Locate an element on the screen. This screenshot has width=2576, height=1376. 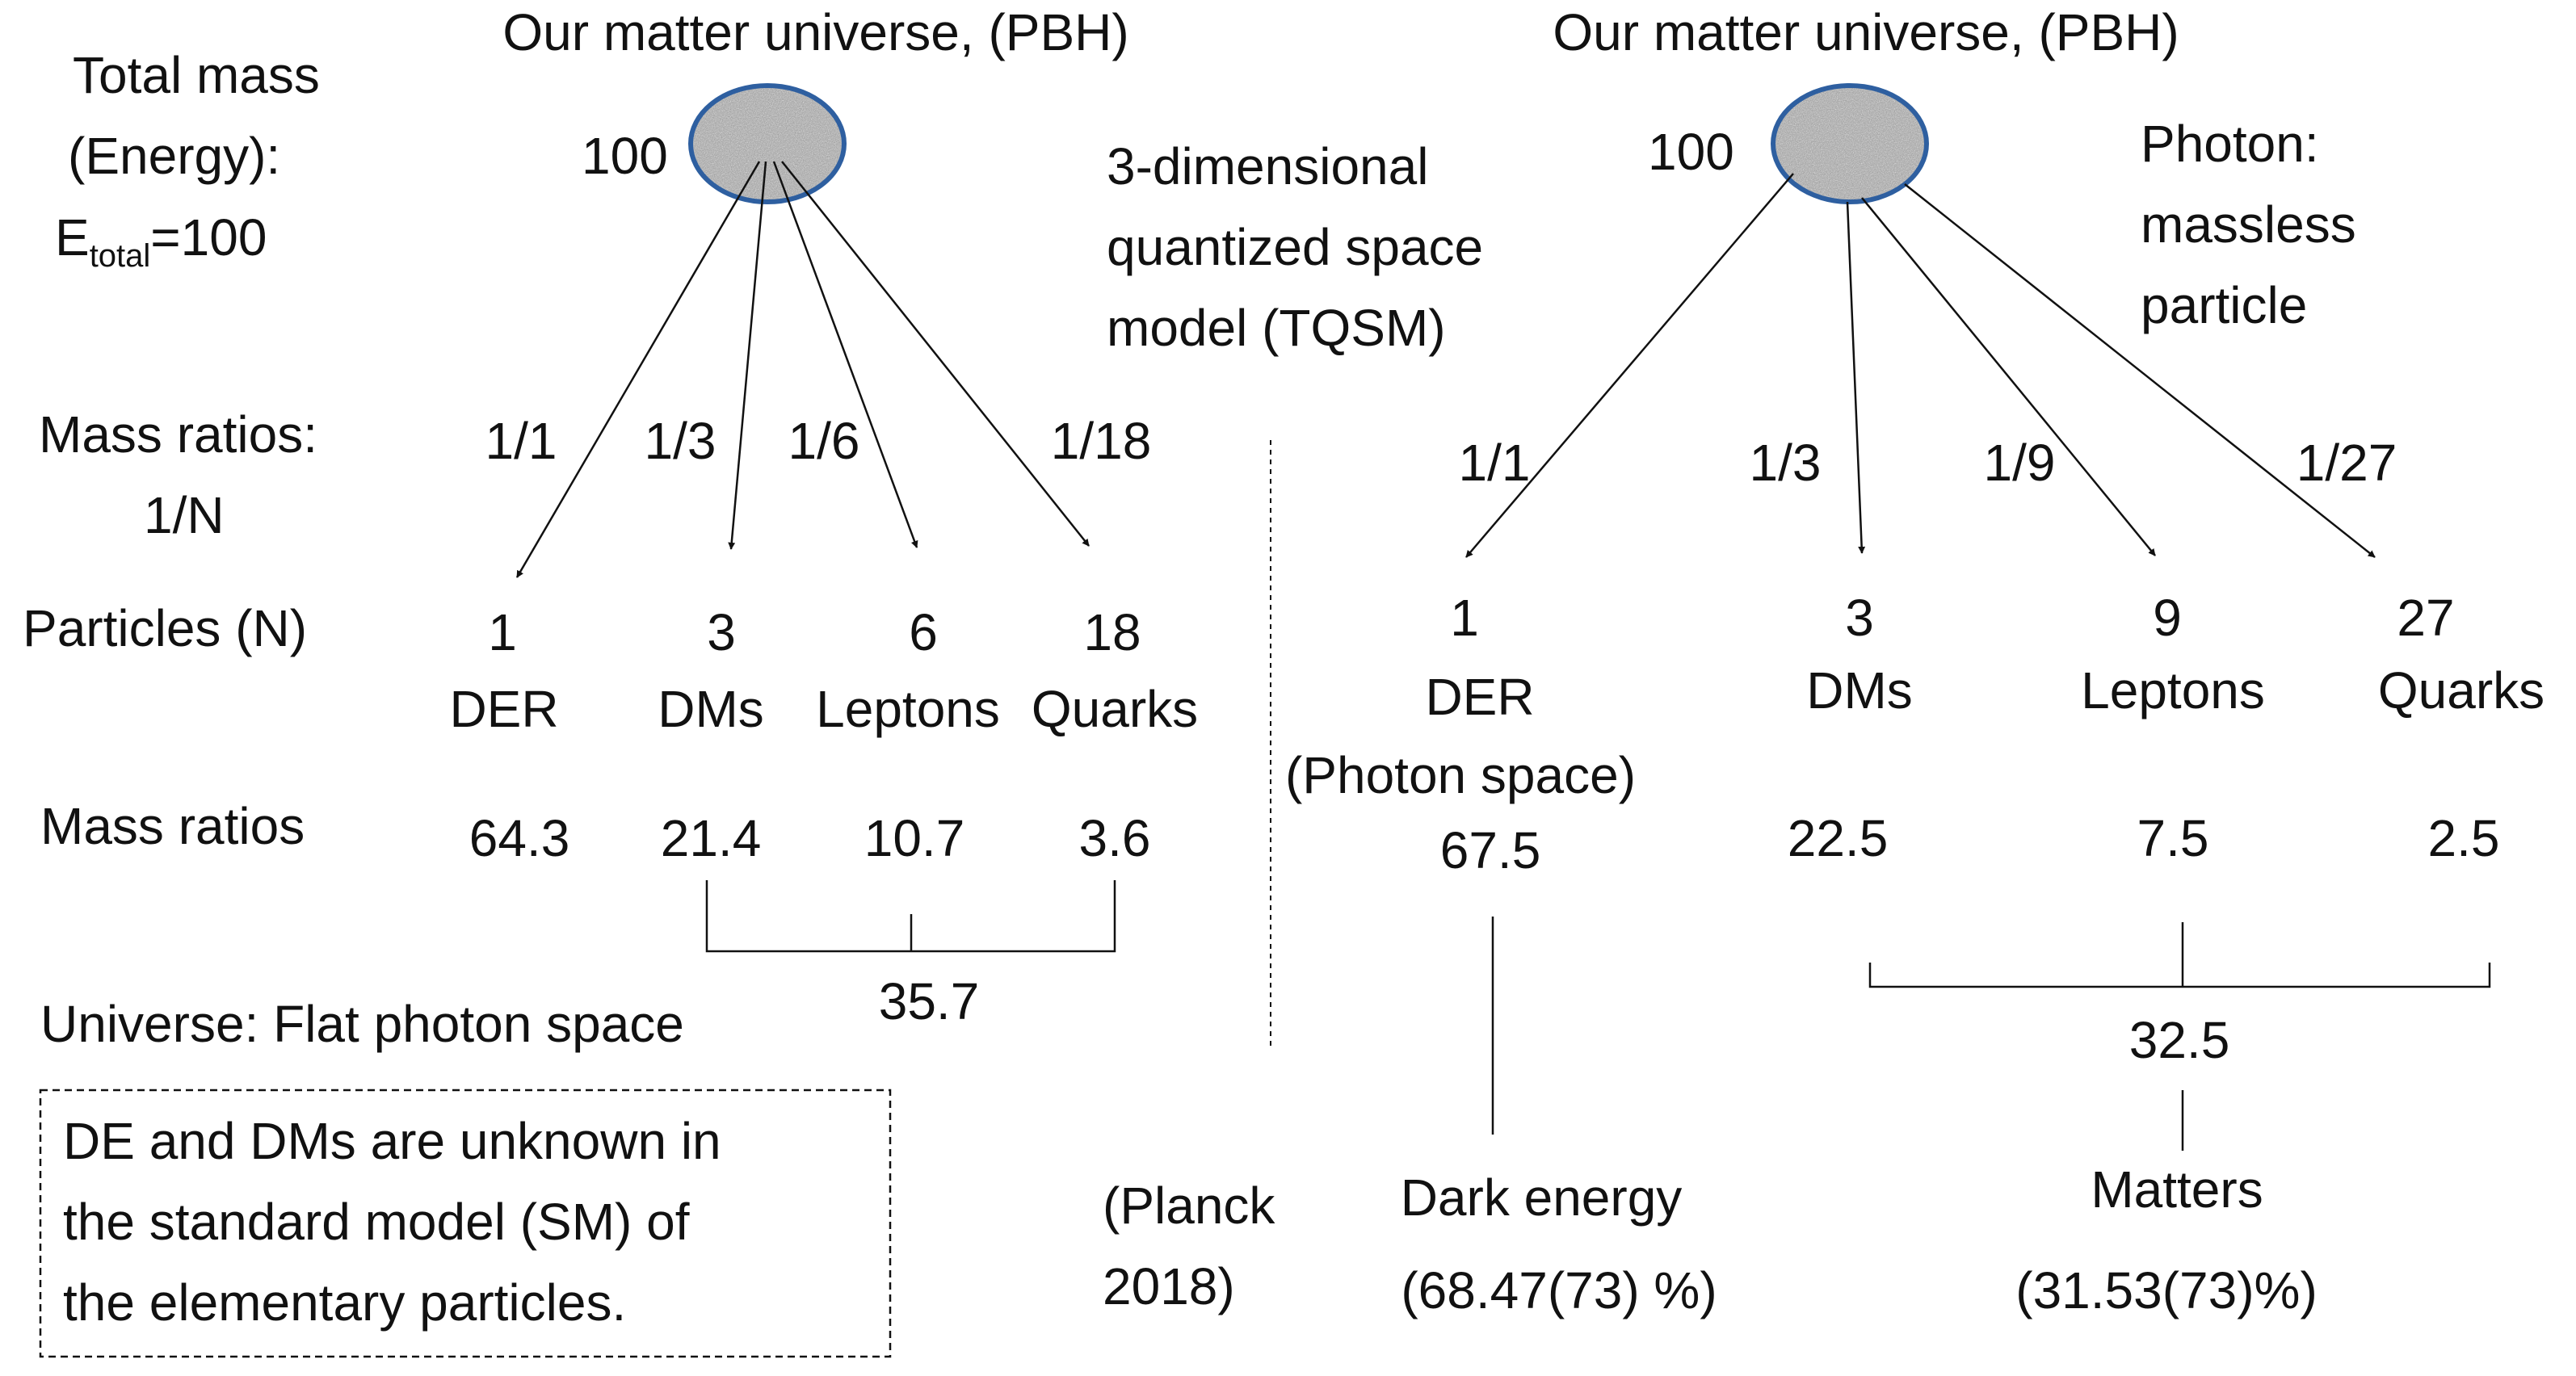
left-ratio-der: 1/1 is located at coordinates (521, 441).